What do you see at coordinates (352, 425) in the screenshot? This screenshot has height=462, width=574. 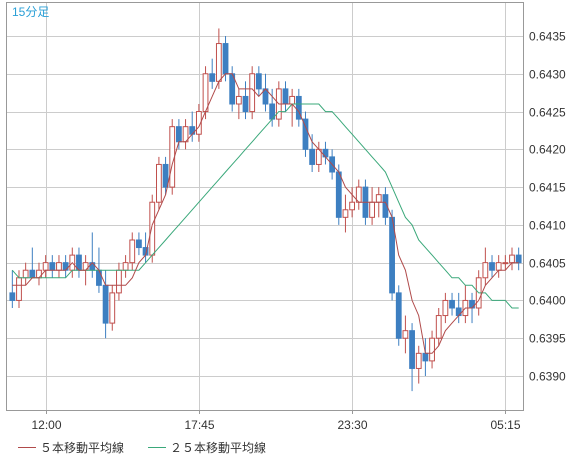 I see `x-tick-label: 23:30` at bounding box center [352, 425].